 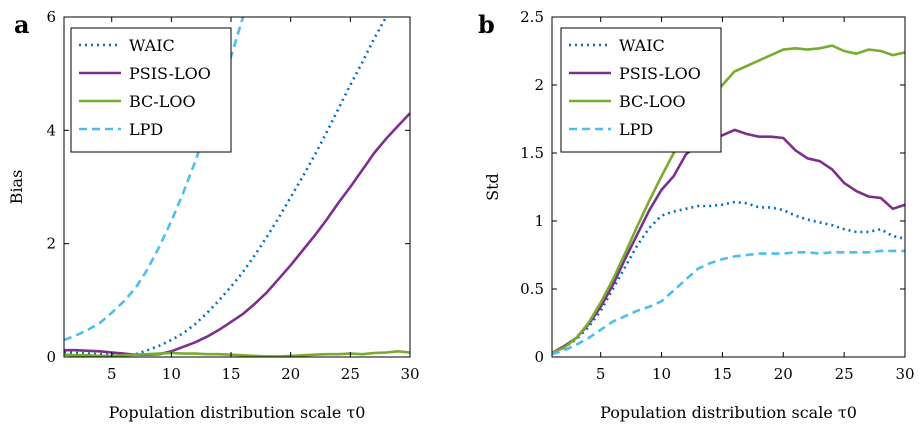 I want to click on series-line-waic, so click(x=728, y=277).